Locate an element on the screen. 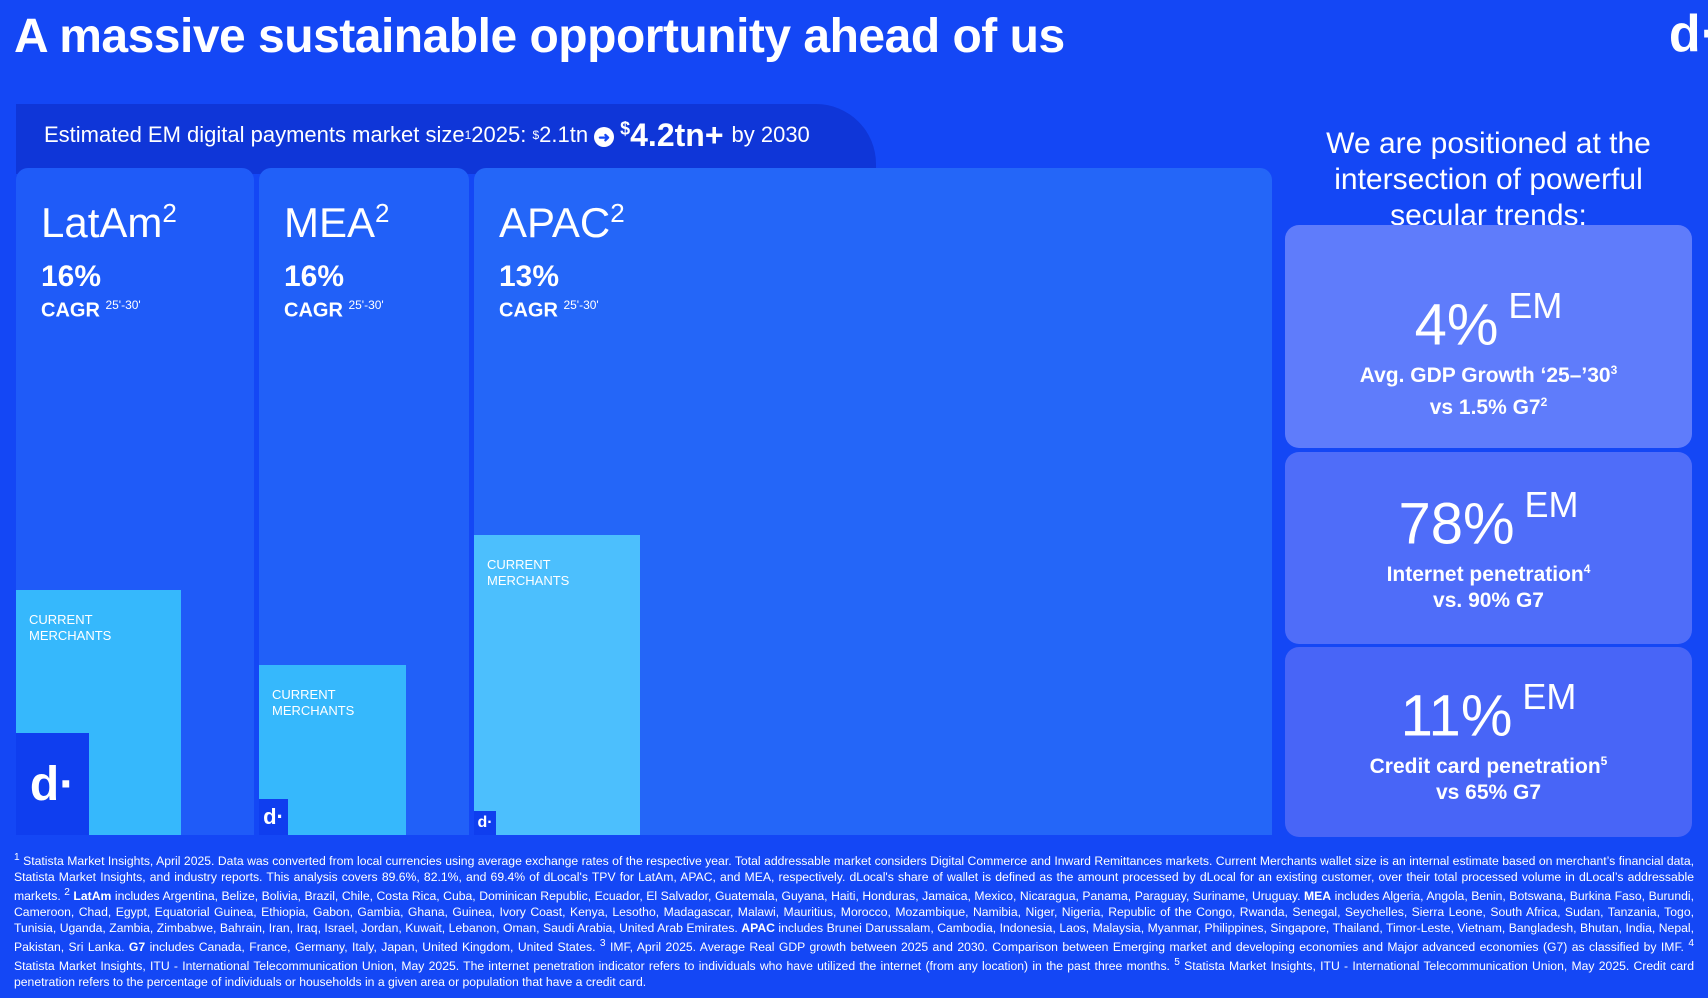 This screenshot has width=1708, height=998. stat-card-credit-card-penetration: 11% EM Credit card penetration5 vs 65% G7 is located at coordinates (1488, 742).